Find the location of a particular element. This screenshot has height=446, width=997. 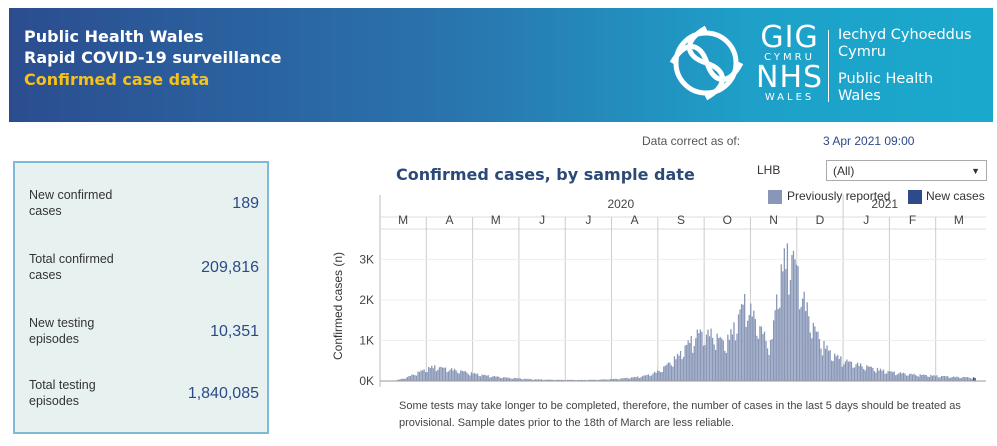

month-tick-label: A is located at coordinates (635, 220).